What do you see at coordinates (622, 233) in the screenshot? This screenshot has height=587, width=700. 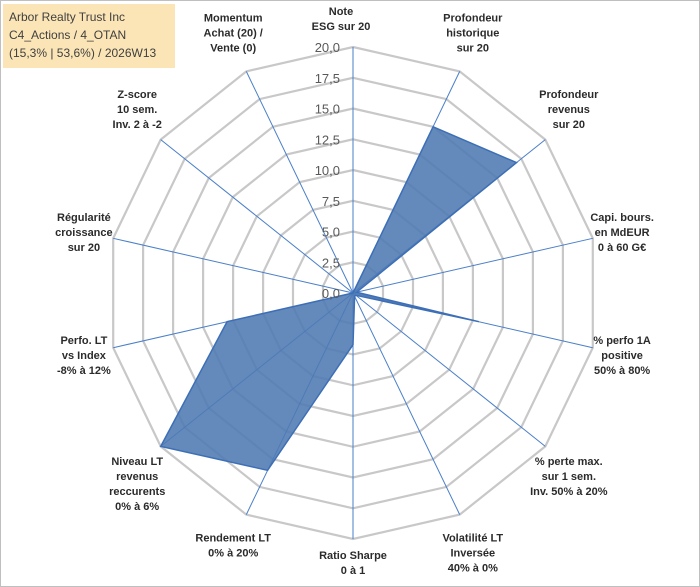 I see `axis-label: Capi. bours. en MdEUR 0 à 60 G€` at bounding box center [622, 233].